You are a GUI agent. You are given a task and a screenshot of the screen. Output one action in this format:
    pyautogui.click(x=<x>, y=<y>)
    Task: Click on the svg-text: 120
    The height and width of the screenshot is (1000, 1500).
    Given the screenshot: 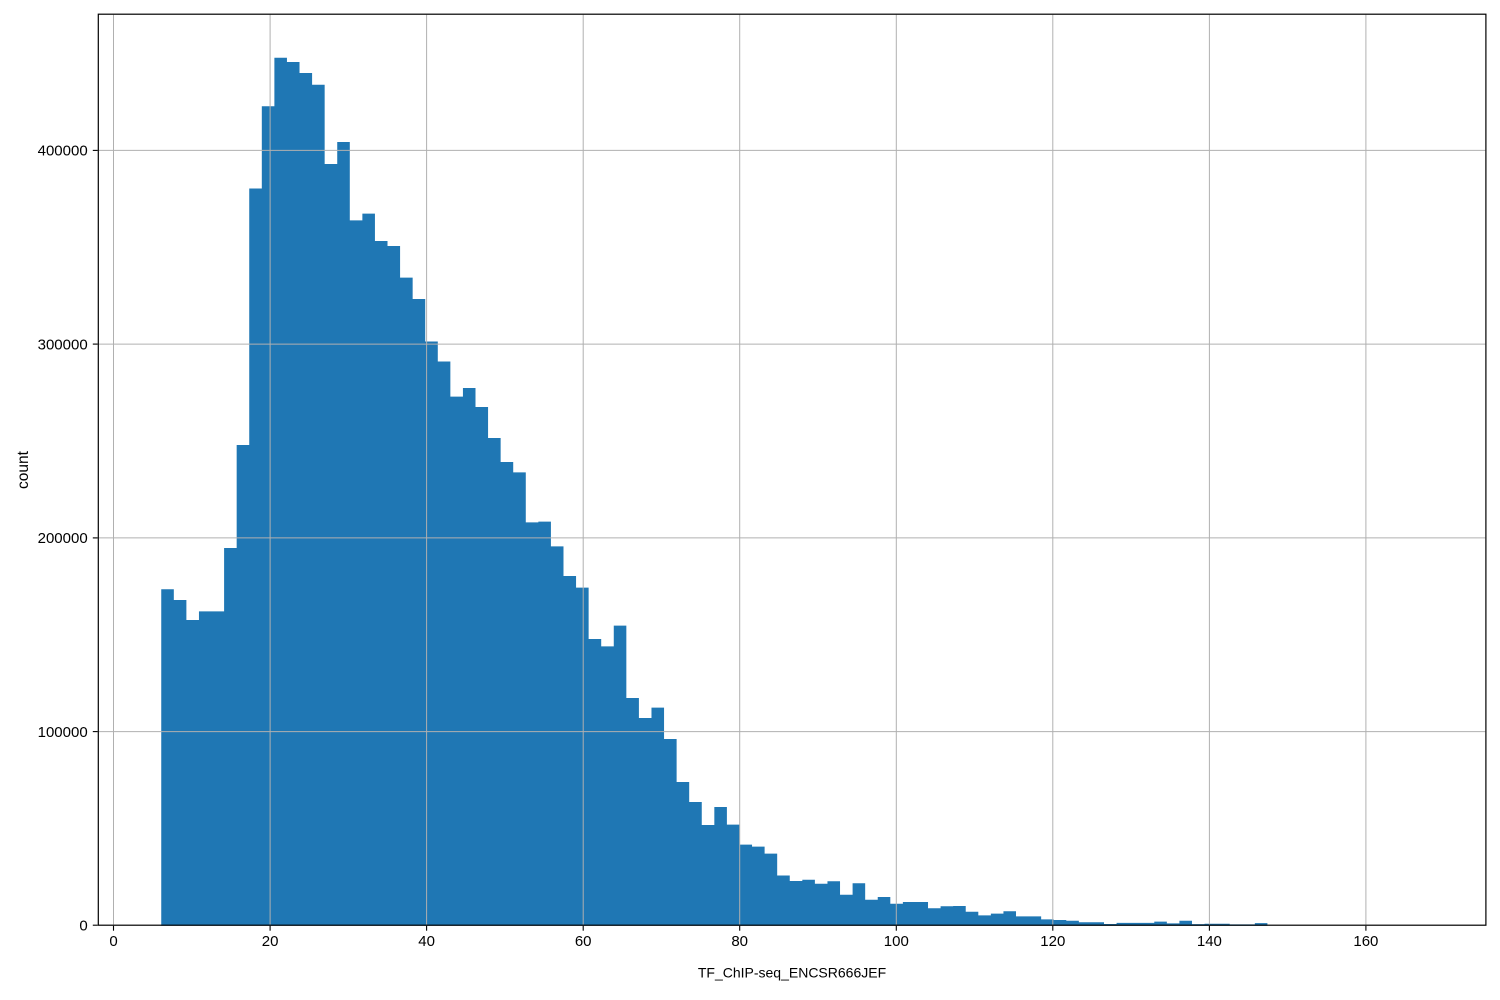 What is the action you would take?
    pyautogui.click(x=1052, y=941)
    